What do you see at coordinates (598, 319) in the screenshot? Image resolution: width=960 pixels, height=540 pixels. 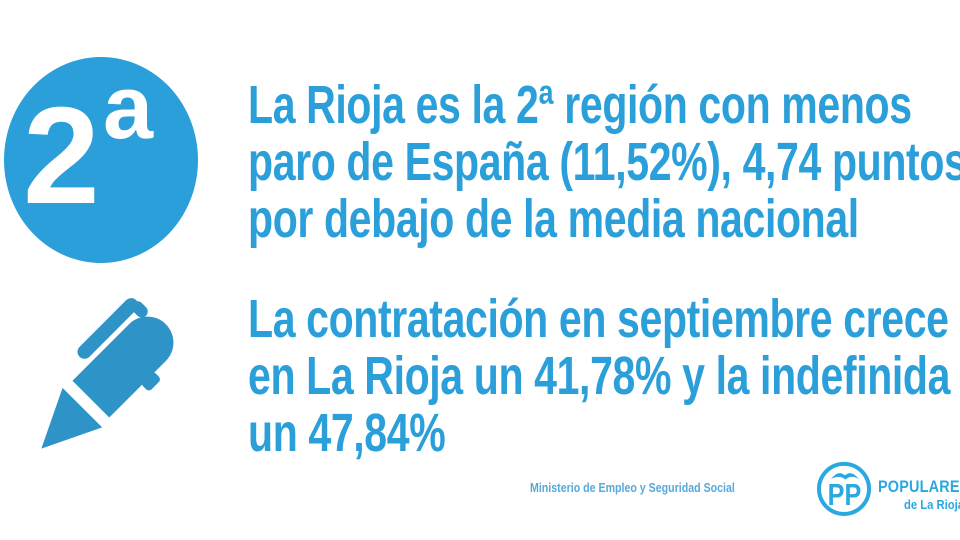 I see `headline-contratacion-line-1: La contratación en septiembre crece` at bounding box center [598, 319].